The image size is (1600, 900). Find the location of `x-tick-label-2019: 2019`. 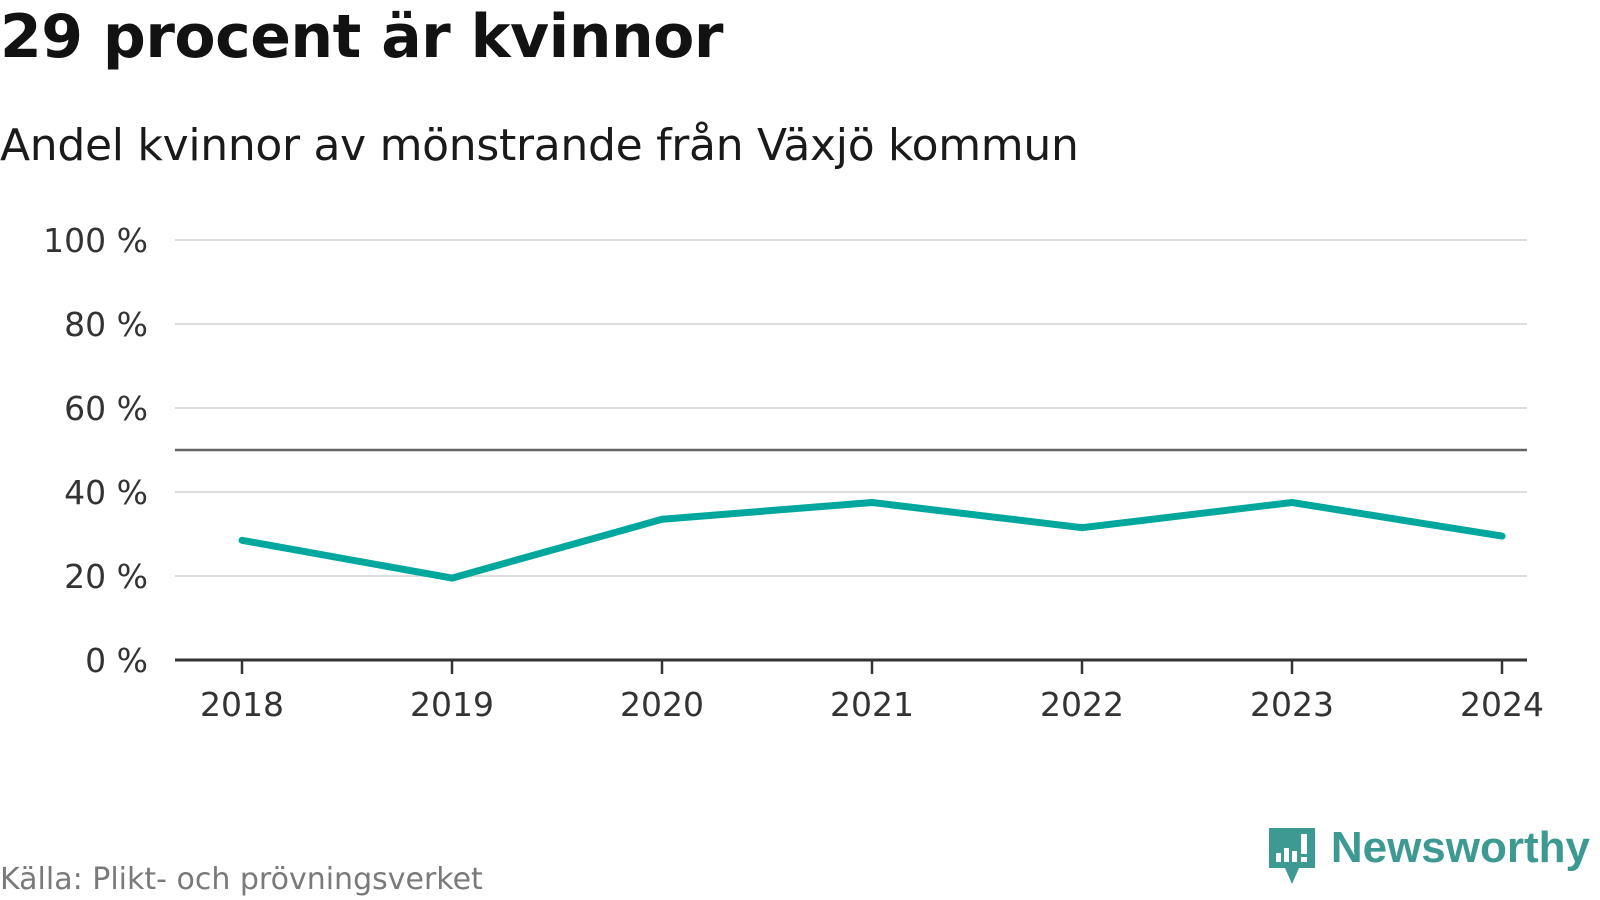

x-tick-label-2019: 2019 is located at coordinates (452, 704).